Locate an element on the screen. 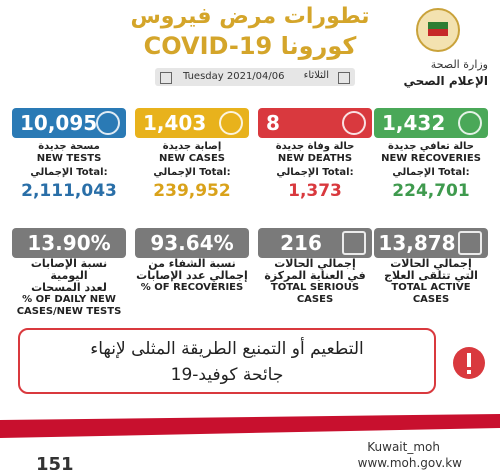 The width and height of the screenshot is (500, 470). website: www.moh.gov.kw is located at coordinates (409, 463).